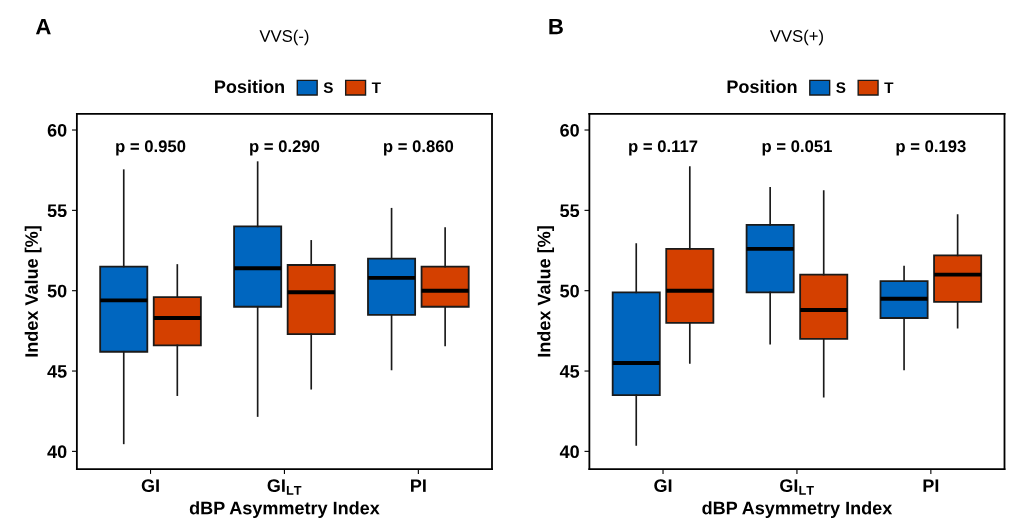 Image resolution: width=1025 pixels, height=530 pixels. Describe the element at coordinates (663, 148) in the screenshot. I see `annotation: p = 0.117` at that location.